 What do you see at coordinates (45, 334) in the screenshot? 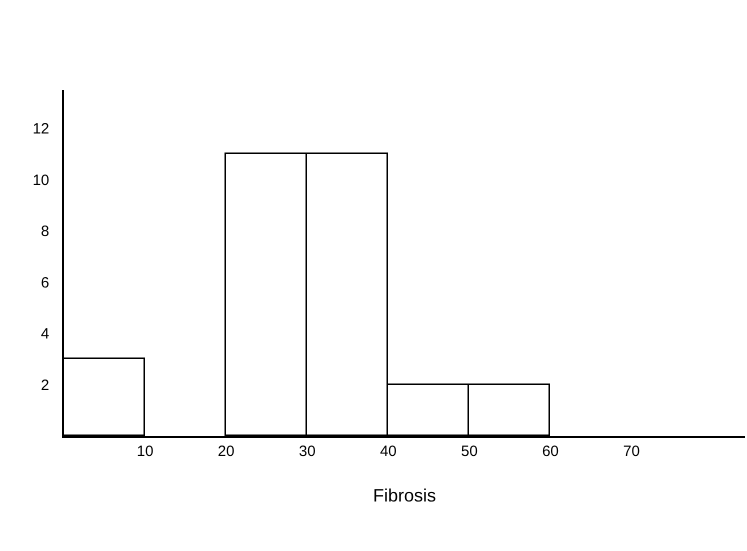
I see `y-tick-label: 4` at bounding box center [45, 334].